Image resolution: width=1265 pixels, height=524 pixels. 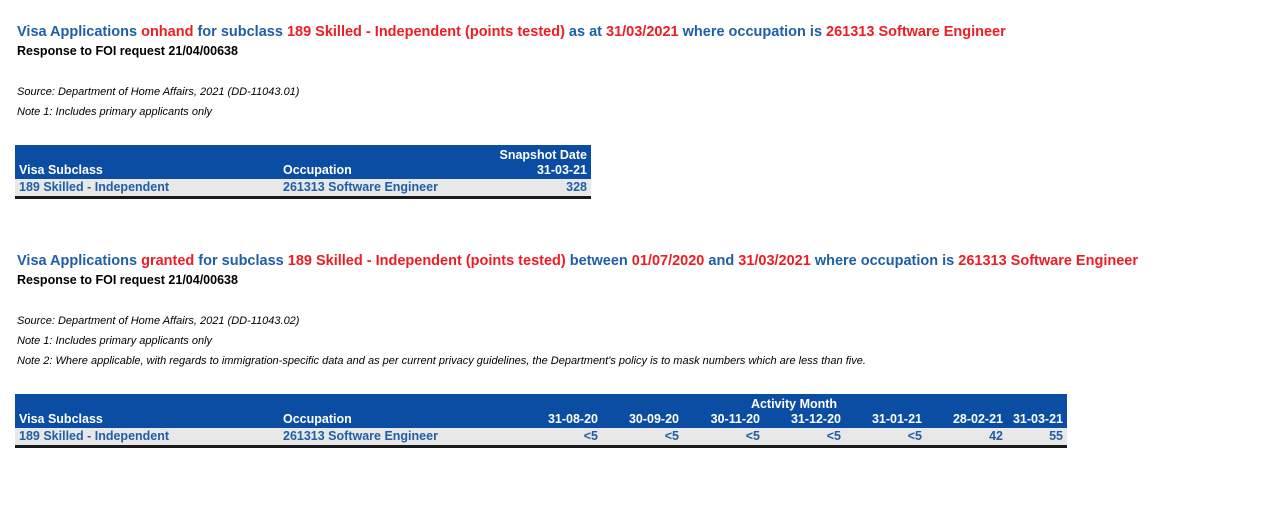 What do you see at coordinates (561, 420) in the screenshot?
I see `col-month: 31-08-20` at bounding box center [561, 420].